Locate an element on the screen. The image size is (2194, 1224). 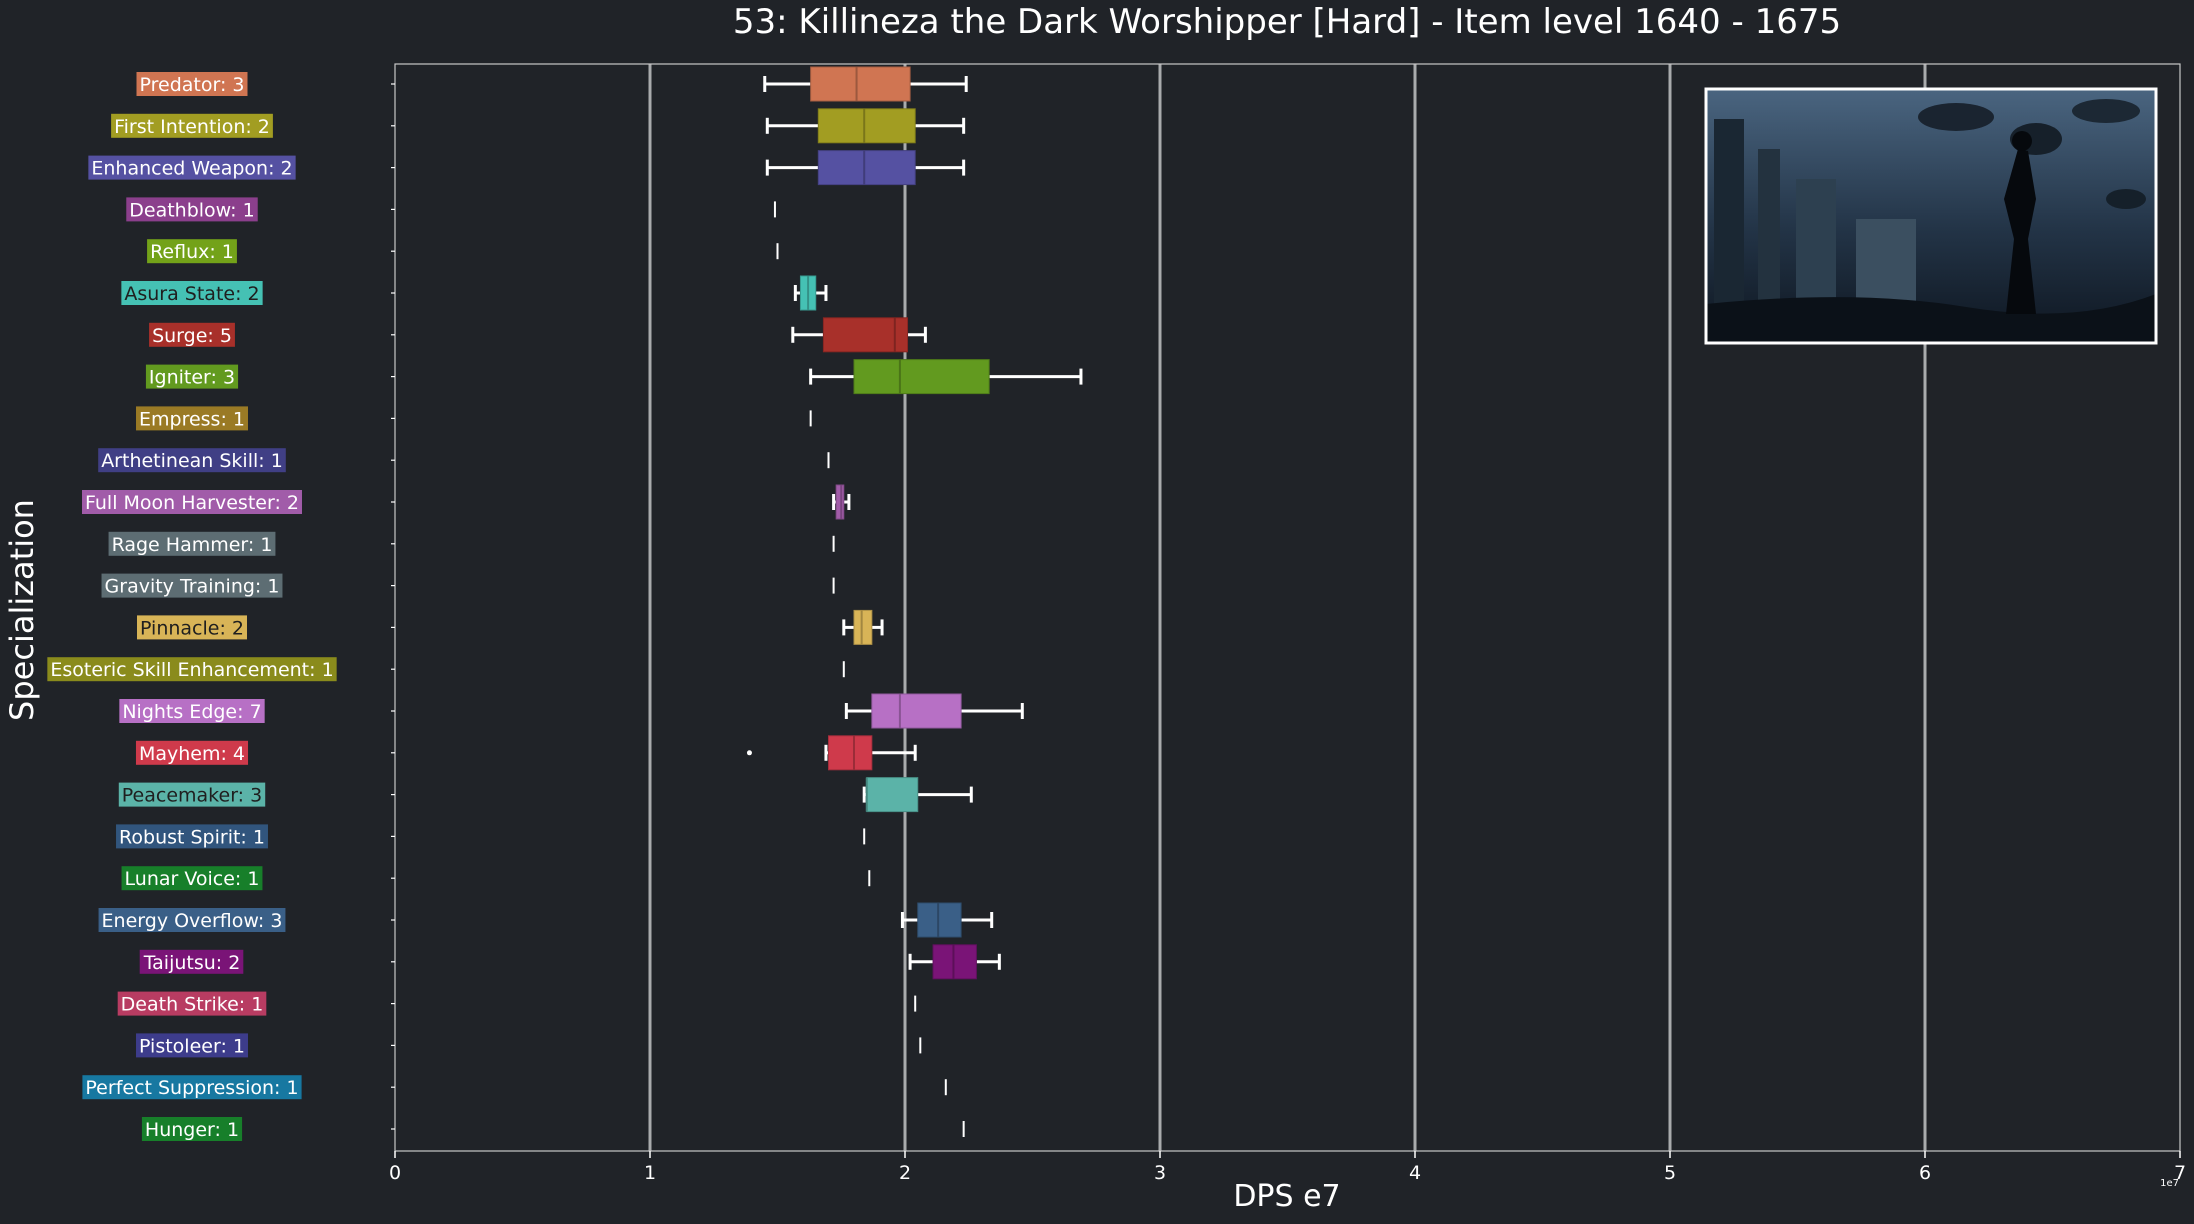
y-tick-label: Enhanced Weapon: 2 is located at coordinates (191, 169).